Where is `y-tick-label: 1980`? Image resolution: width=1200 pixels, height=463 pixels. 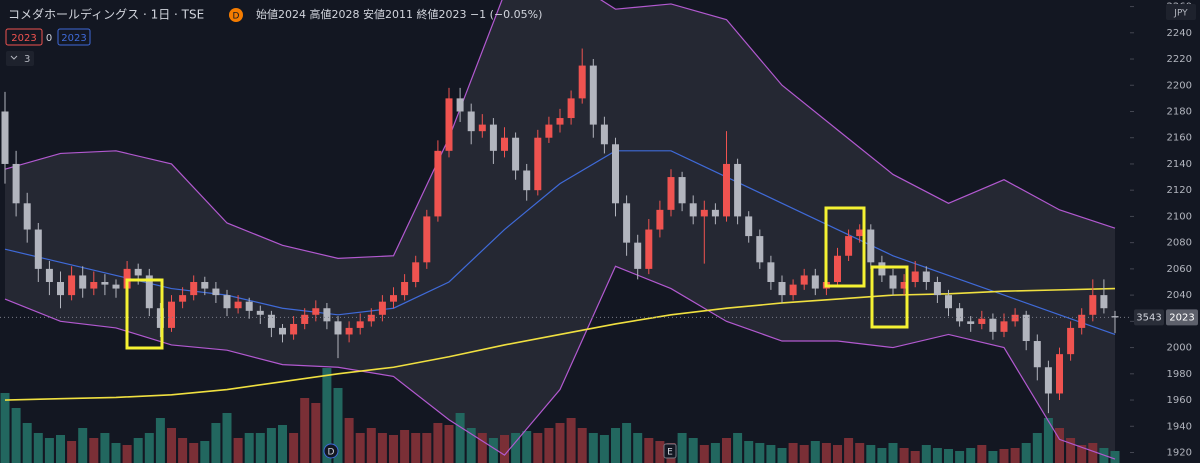 y-tick-label: 1980 is located at coordinates (1179, 374).